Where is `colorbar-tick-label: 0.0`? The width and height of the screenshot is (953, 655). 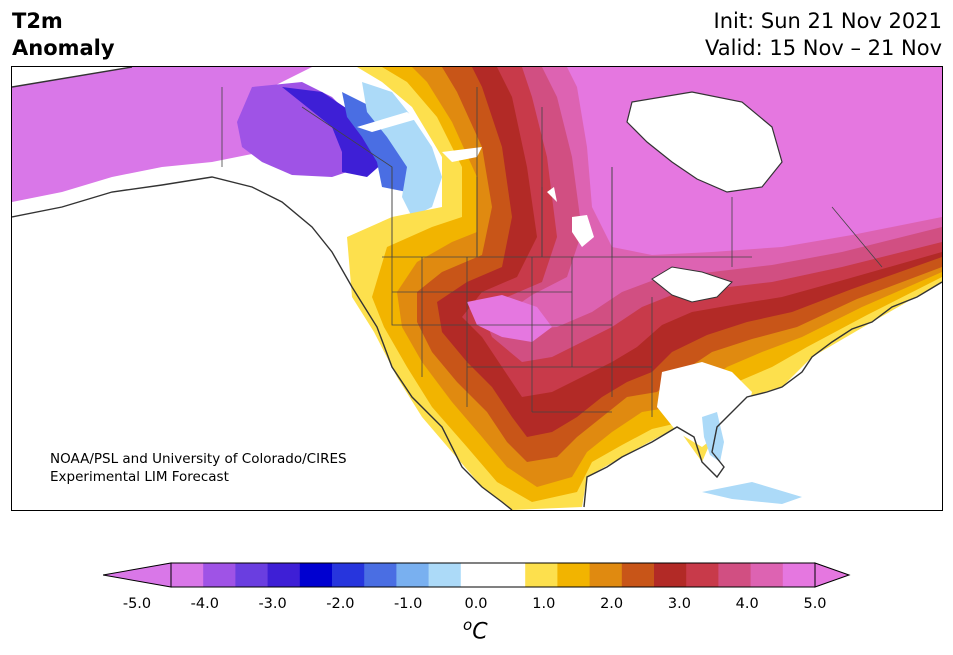 colorbar-tick-label: 0.0 is located at coordinates (476, 604).